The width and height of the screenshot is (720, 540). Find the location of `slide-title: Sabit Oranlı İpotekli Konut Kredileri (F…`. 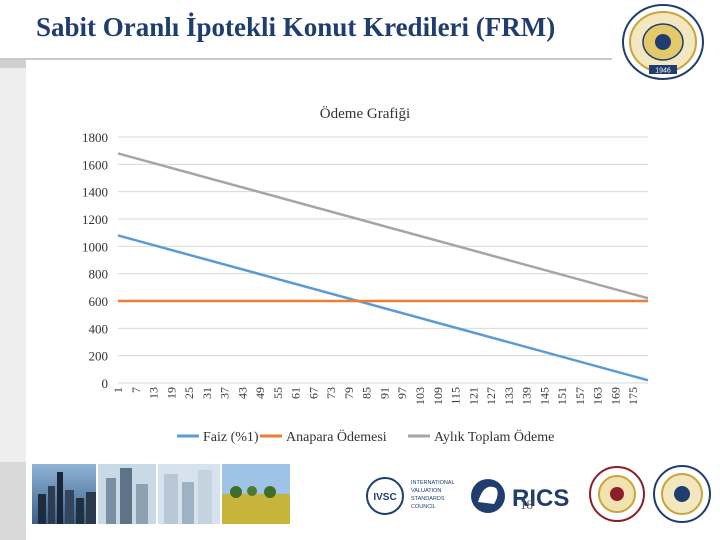

slide-title: Sabit Oranlı İpotekli Konut Kredileri (F… is located at coordinates (296, 27).